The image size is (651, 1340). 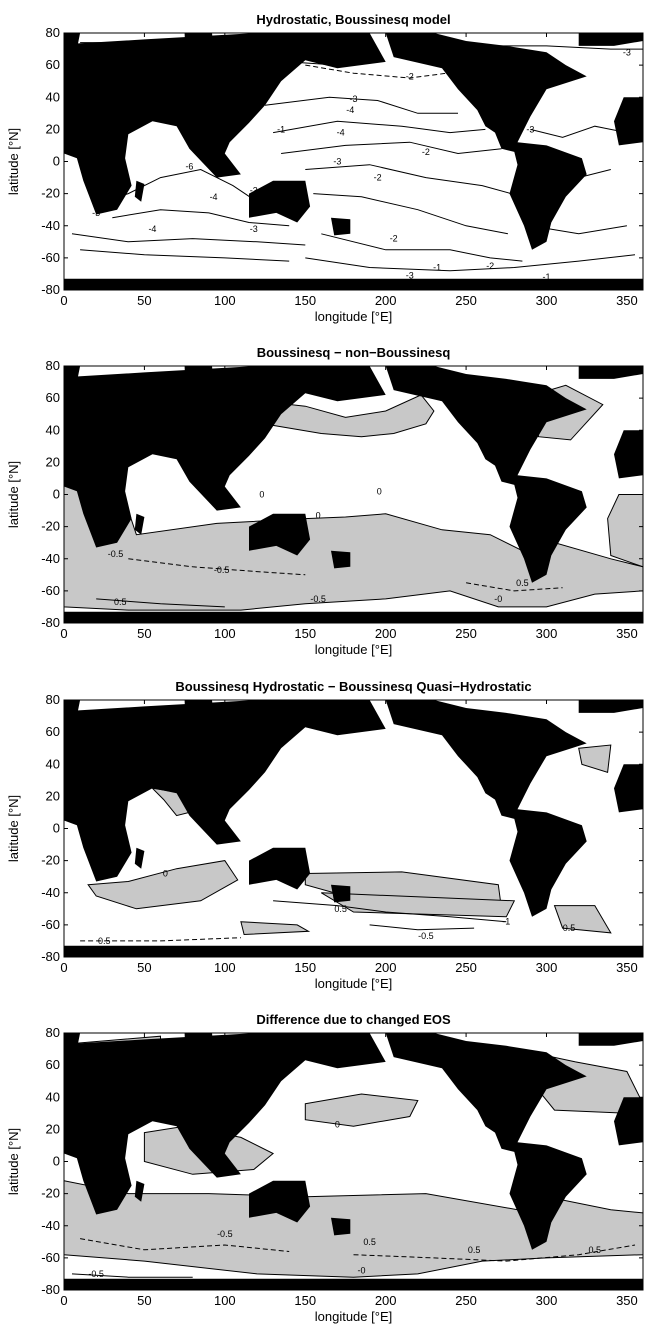 I want to click on x-tick-label: 350, so click(x=627, y=300).